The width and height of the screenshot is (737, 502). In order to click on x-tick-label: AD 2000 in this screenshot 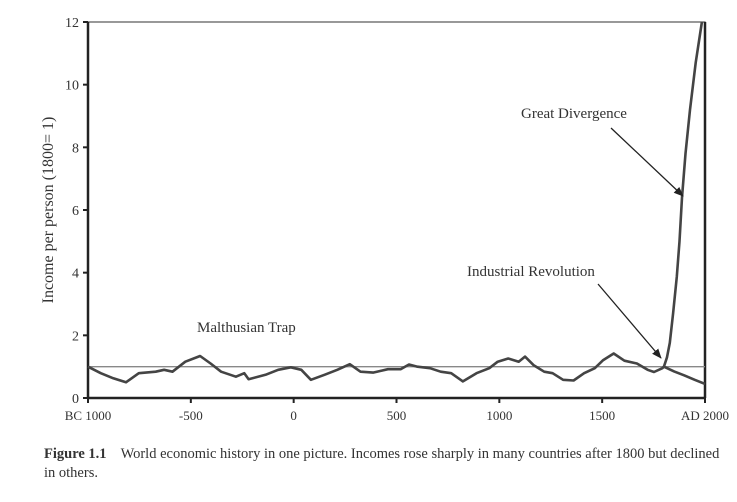, I will do `click(705, 415)`.